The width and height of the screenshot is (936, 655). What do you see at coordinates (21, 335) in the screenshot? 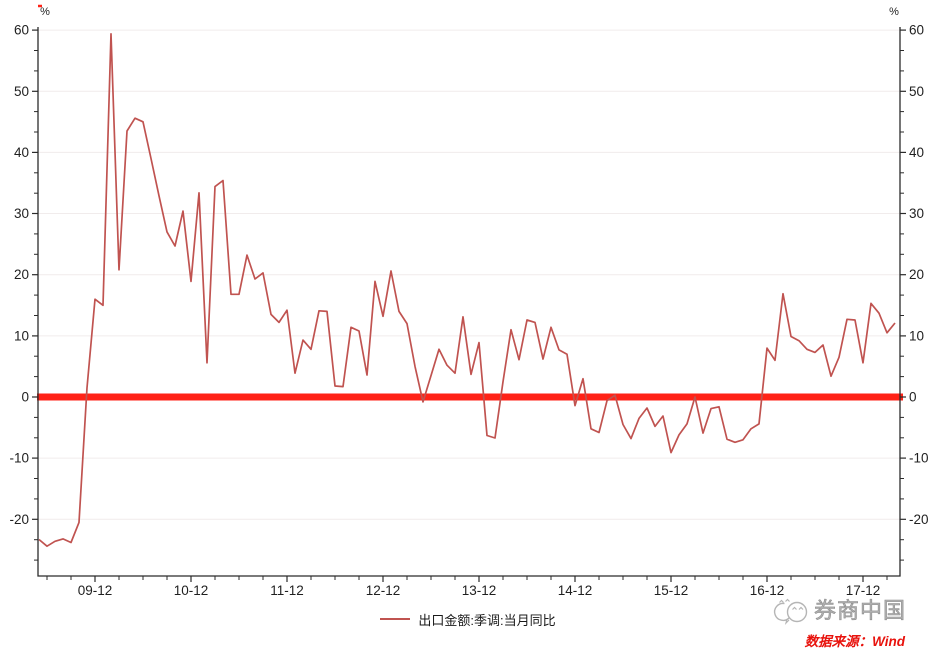
I see `y-tick-label-left: 10` at bounding box center [21, 335].